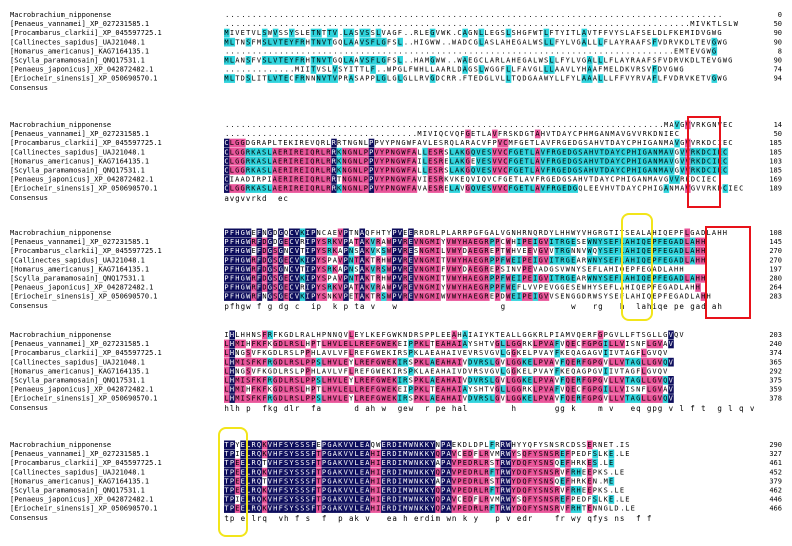 The height and width of the screenshot is (546, 792). I want to click on residue: T, so click(470, 79).